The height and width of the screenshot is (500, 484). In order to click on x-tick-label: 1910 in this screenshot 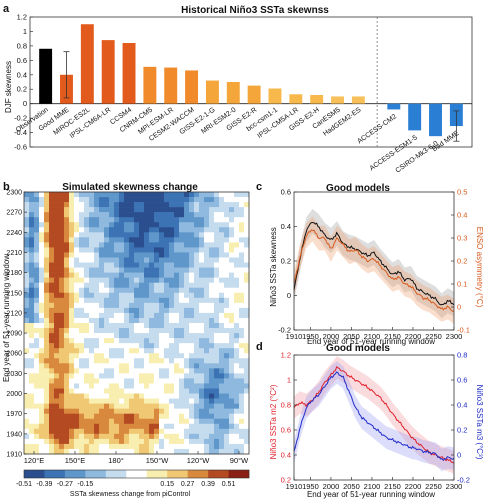, I will do `click(294, 336)`.